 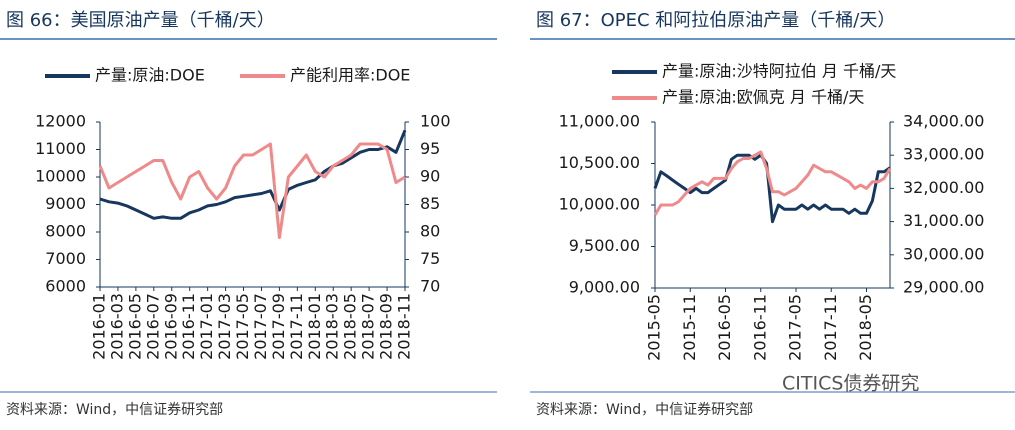 I want to click on x-tick-label: 2016-07, so click(x=152, y=326).